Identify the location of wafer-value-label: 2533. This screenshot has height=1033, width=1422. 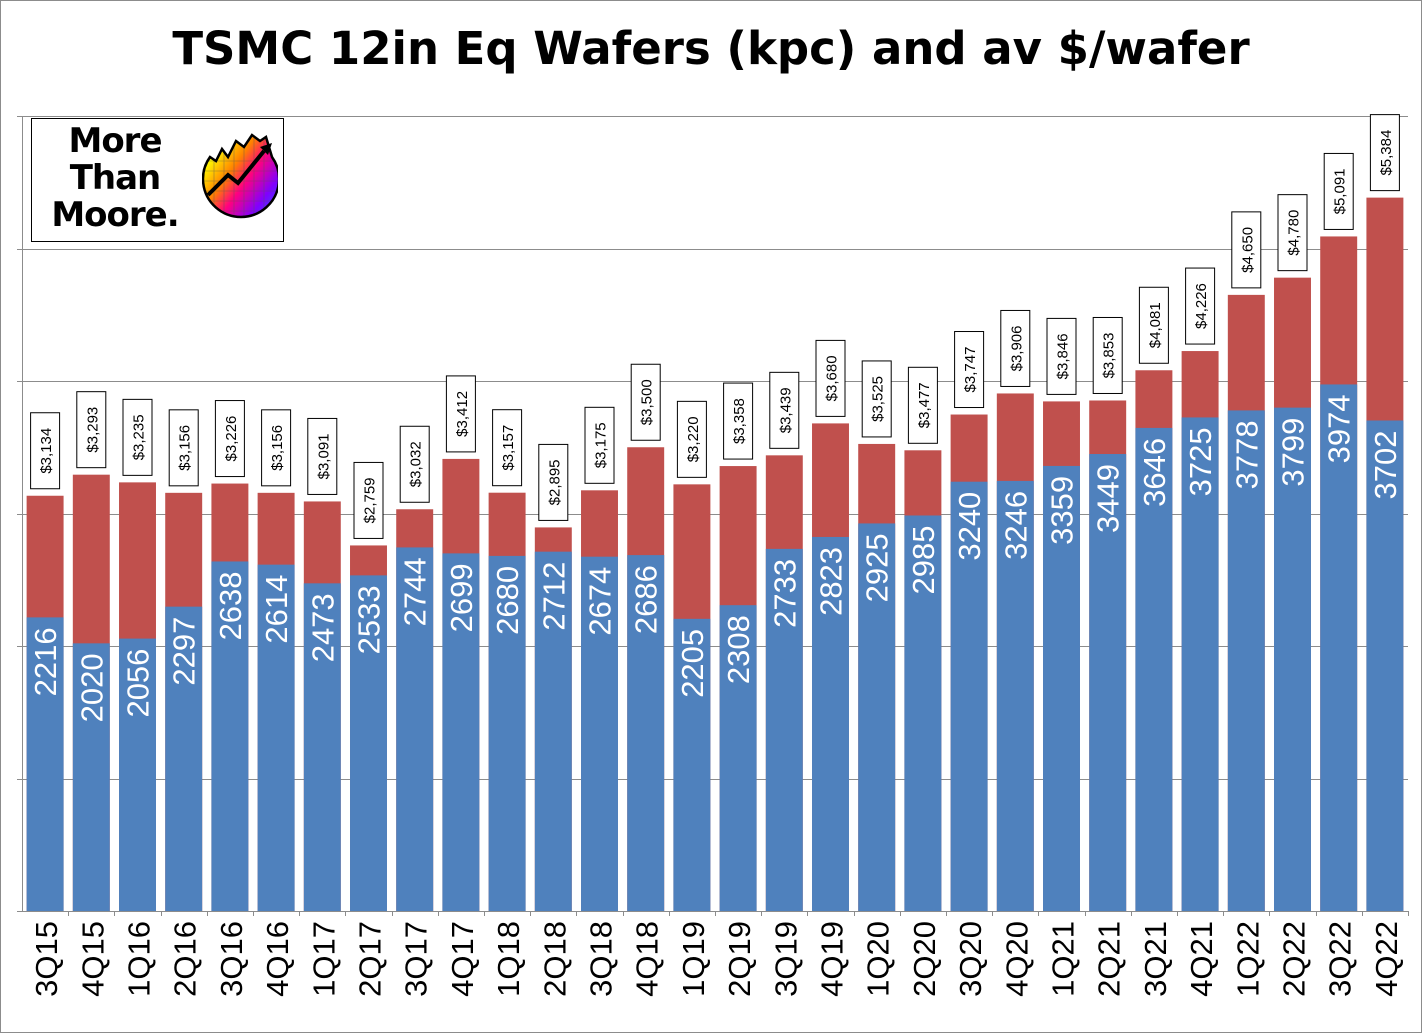
(369, 619).